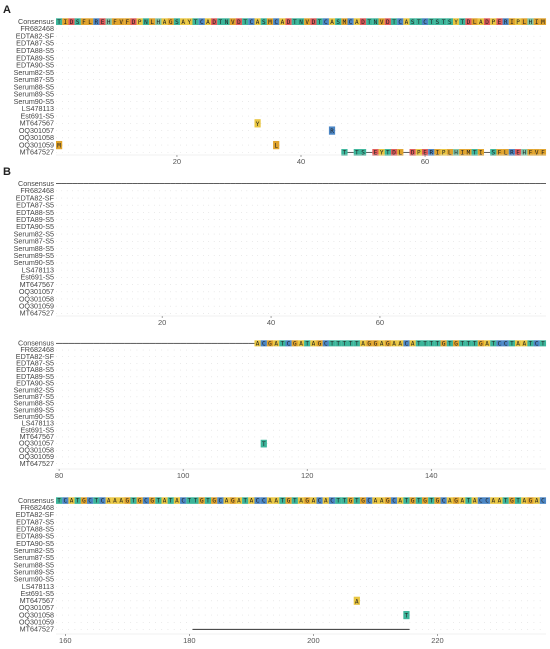 The image size is (550, 649). I want to click on tick-label: 40, so click(271, 322).